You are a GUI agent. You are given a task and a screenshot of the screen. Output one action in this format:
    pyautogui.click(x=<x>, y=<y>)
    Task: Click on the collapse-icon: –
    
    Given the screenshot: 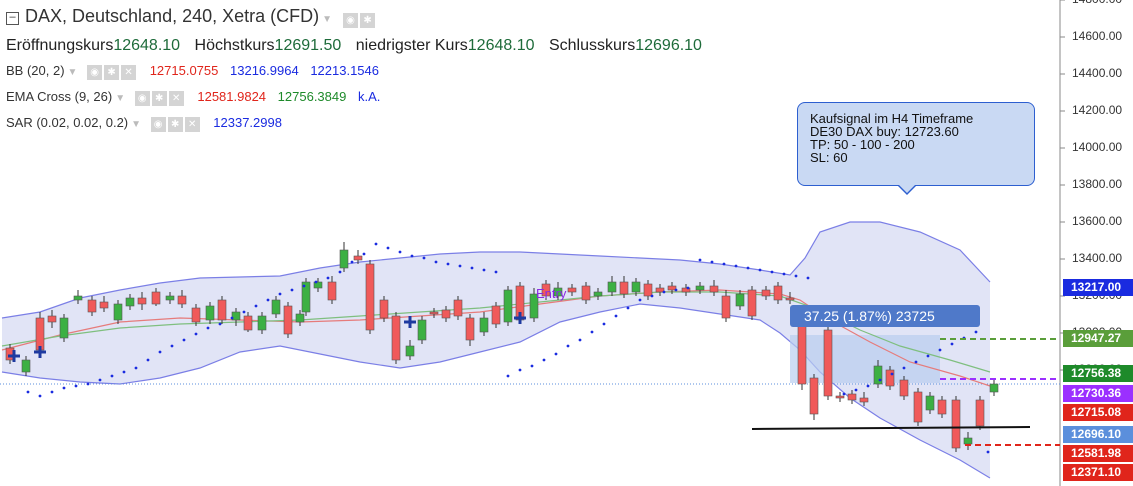 What is the action you would take?
    pyautogui.click(x=12, y=18)
    